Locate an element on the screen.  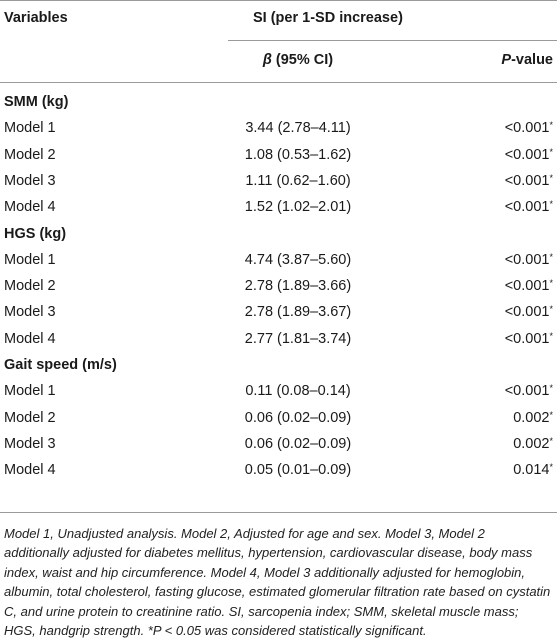
table-row: Model 1 3.44 (2.78–4.11) <0.001* is located at coordinates (278, 128).